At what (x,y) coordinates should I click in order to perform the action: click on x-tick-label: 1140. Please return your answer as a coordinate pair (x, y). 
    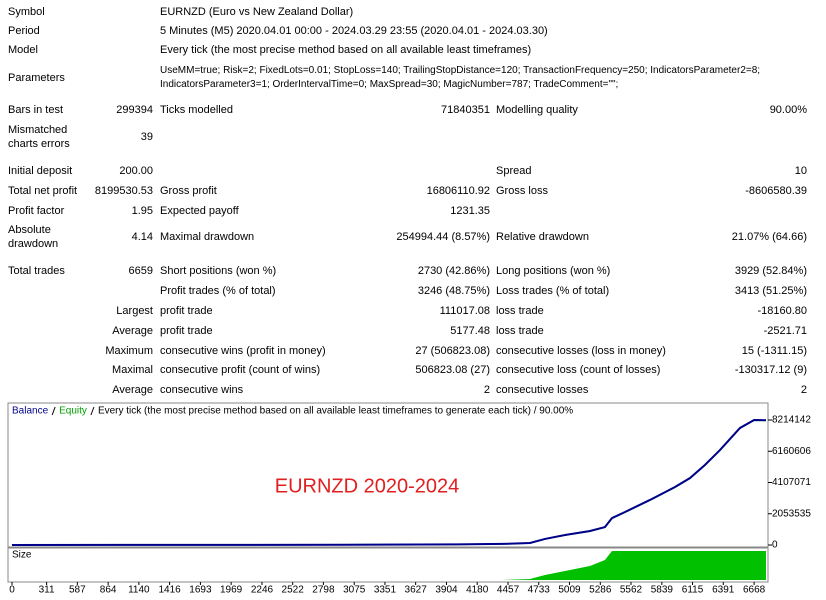
    Looking at the image, I should click on (139, 590).